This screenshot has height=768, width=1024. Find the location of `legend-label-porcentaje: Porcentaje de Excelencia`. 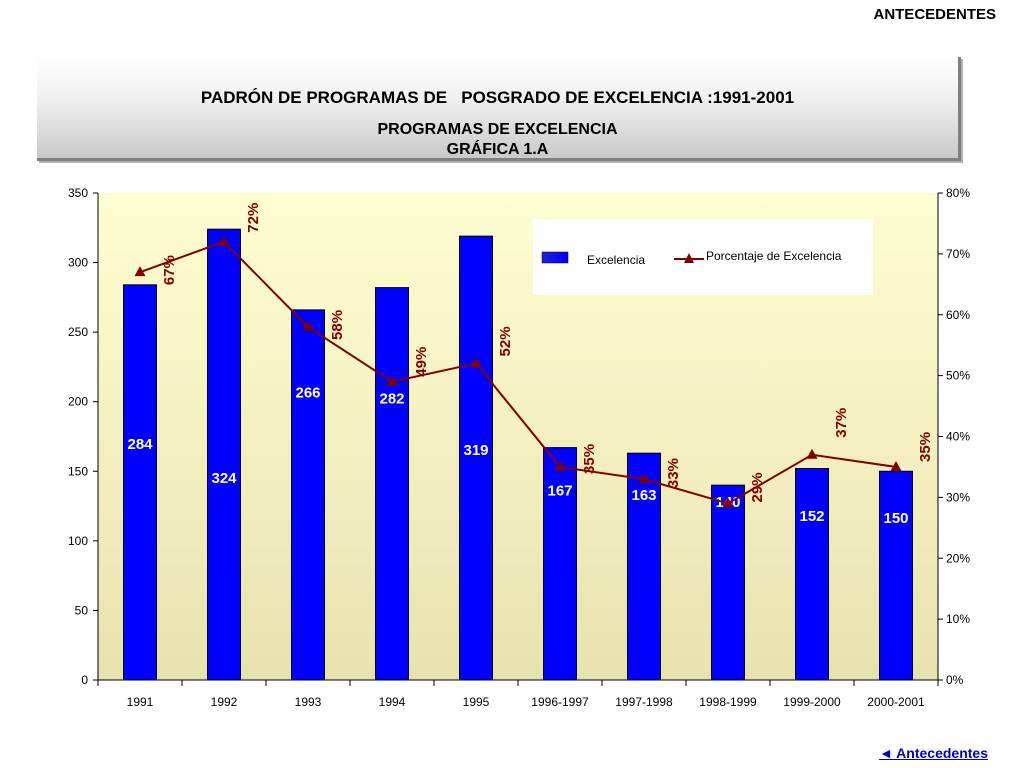

legend-label-porcentaje: Porcentaje de Excelencia is located at coordinates (774, 256).